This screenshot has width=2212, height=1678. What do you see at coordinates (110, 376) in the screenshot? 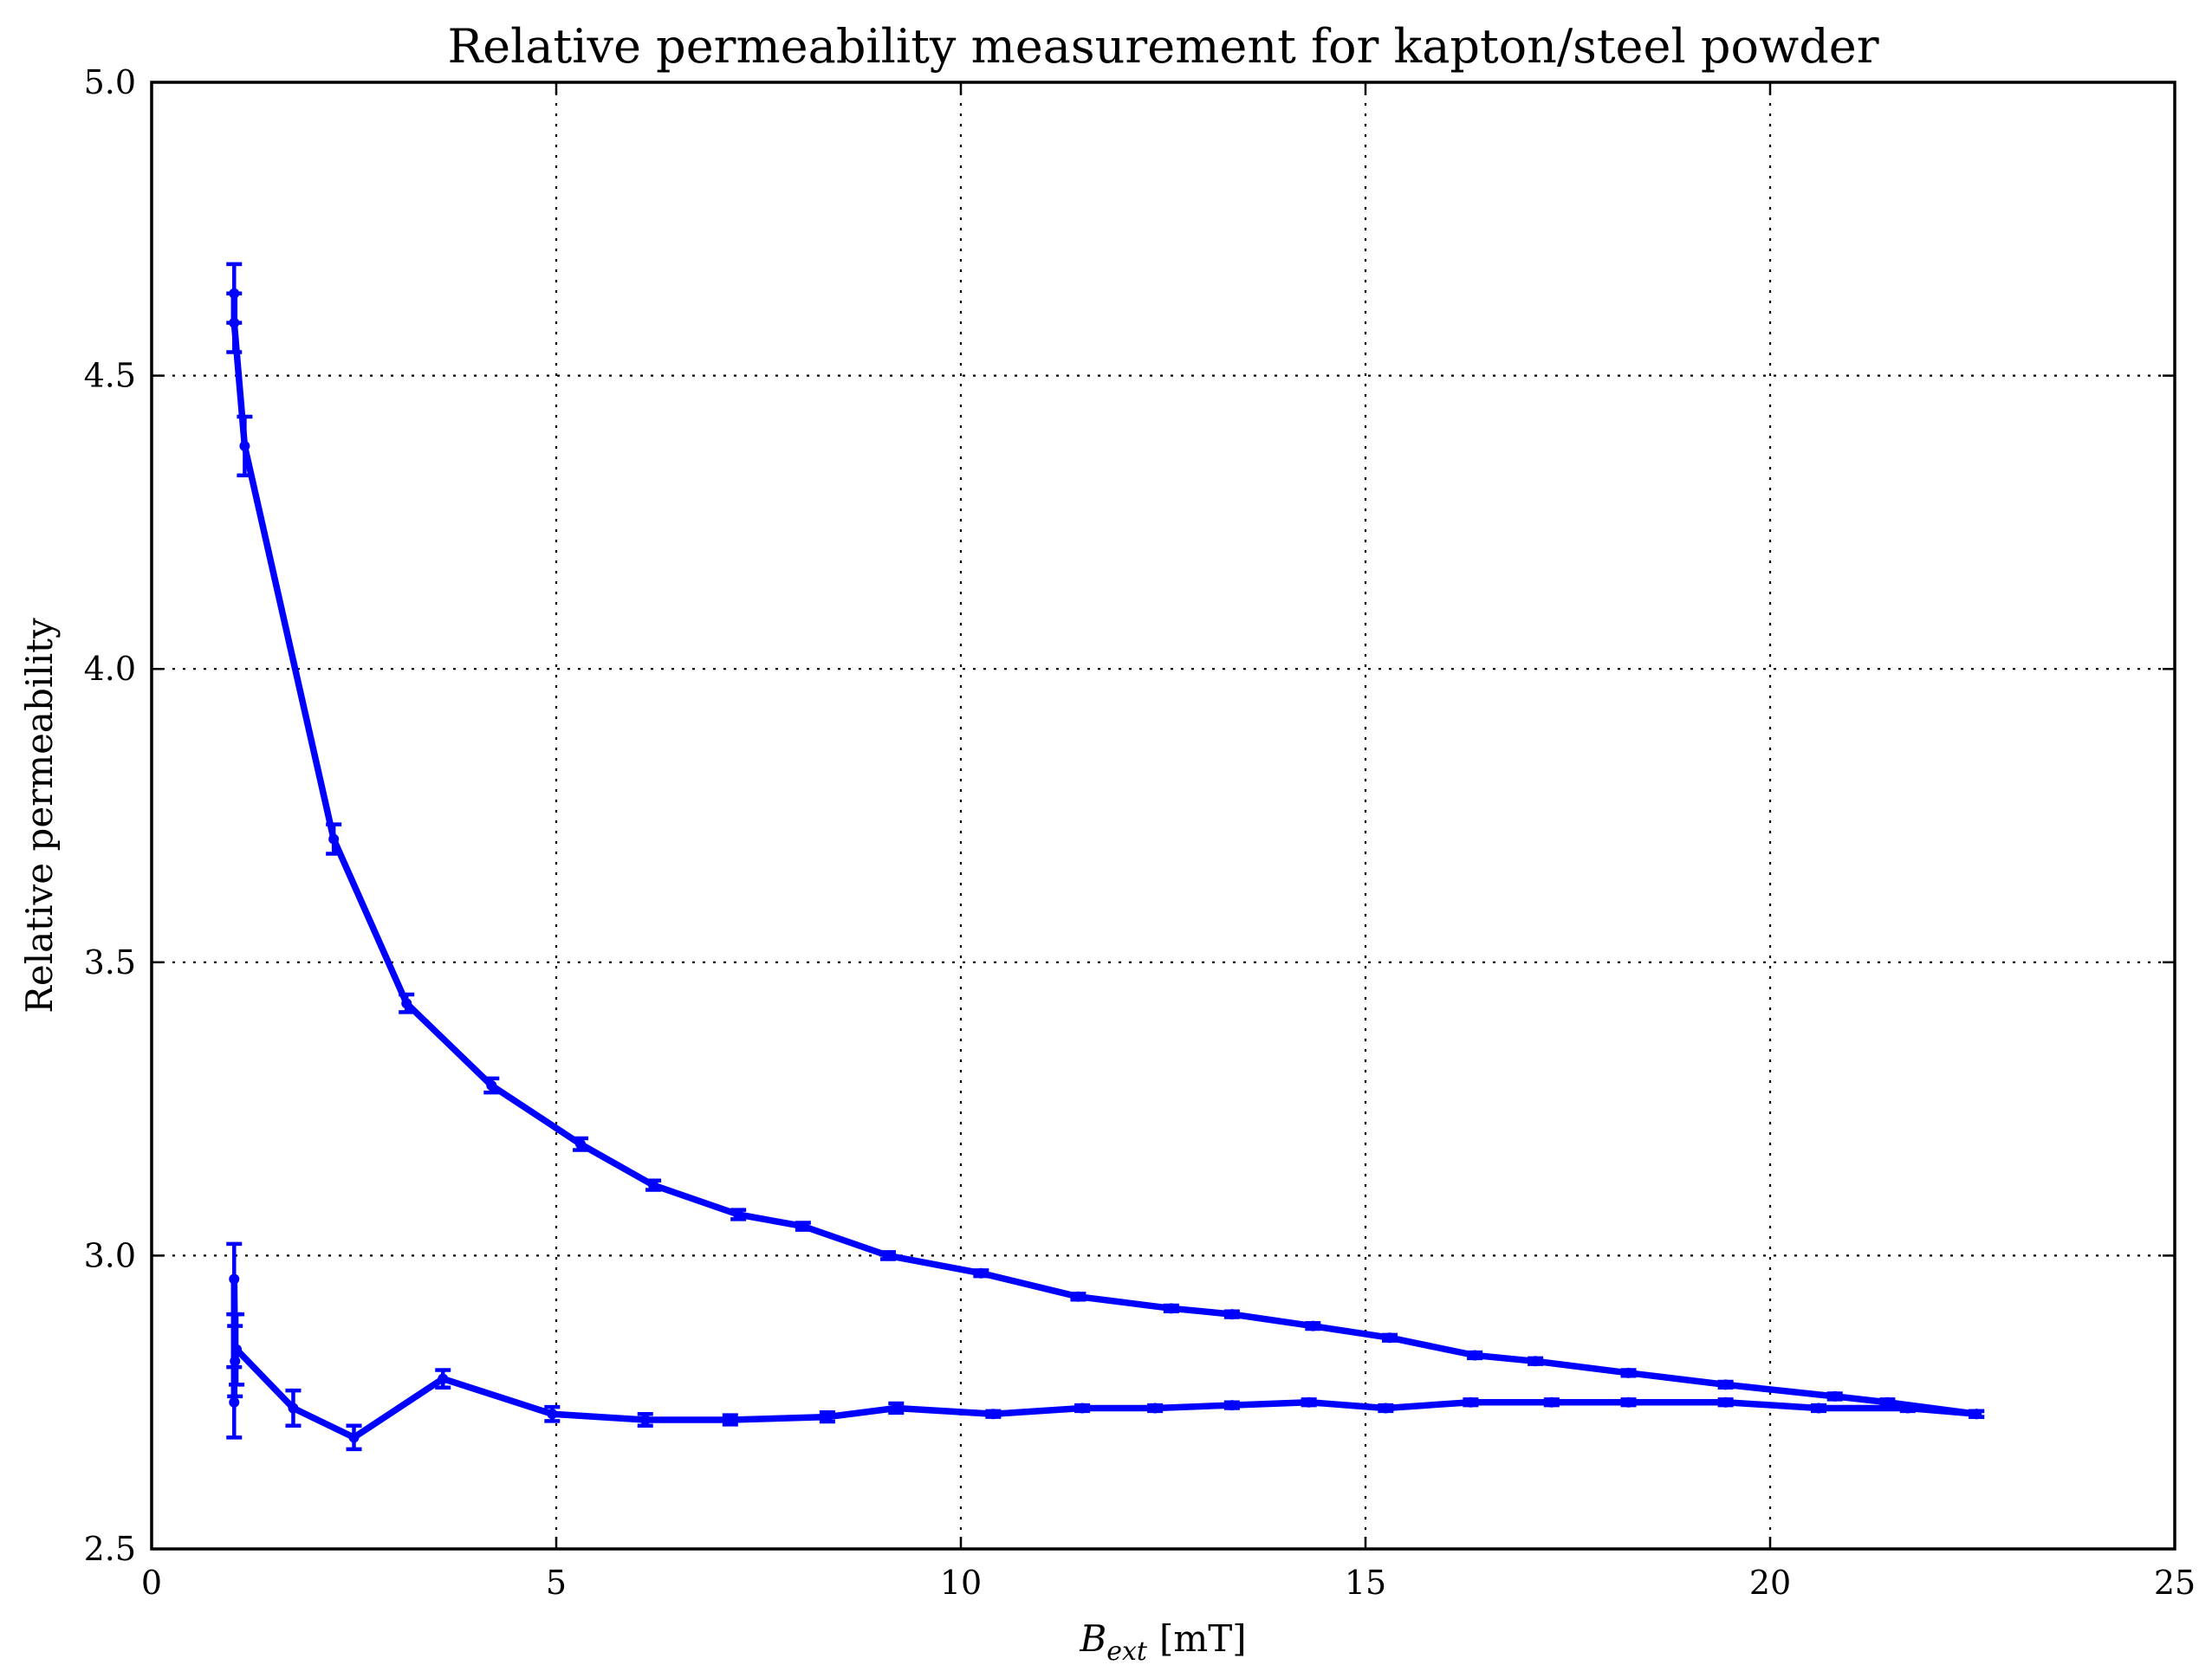
I see `y-tick-label: 4.5` at bounding box center [110, 376].